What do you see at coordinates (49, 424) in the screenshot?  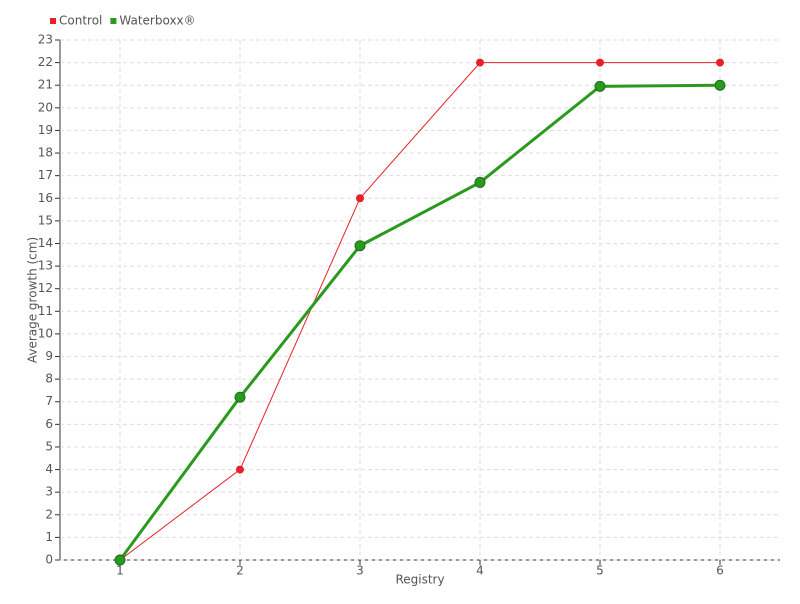 I see `y-tick-label: 6` at bounding box center [49, 424].